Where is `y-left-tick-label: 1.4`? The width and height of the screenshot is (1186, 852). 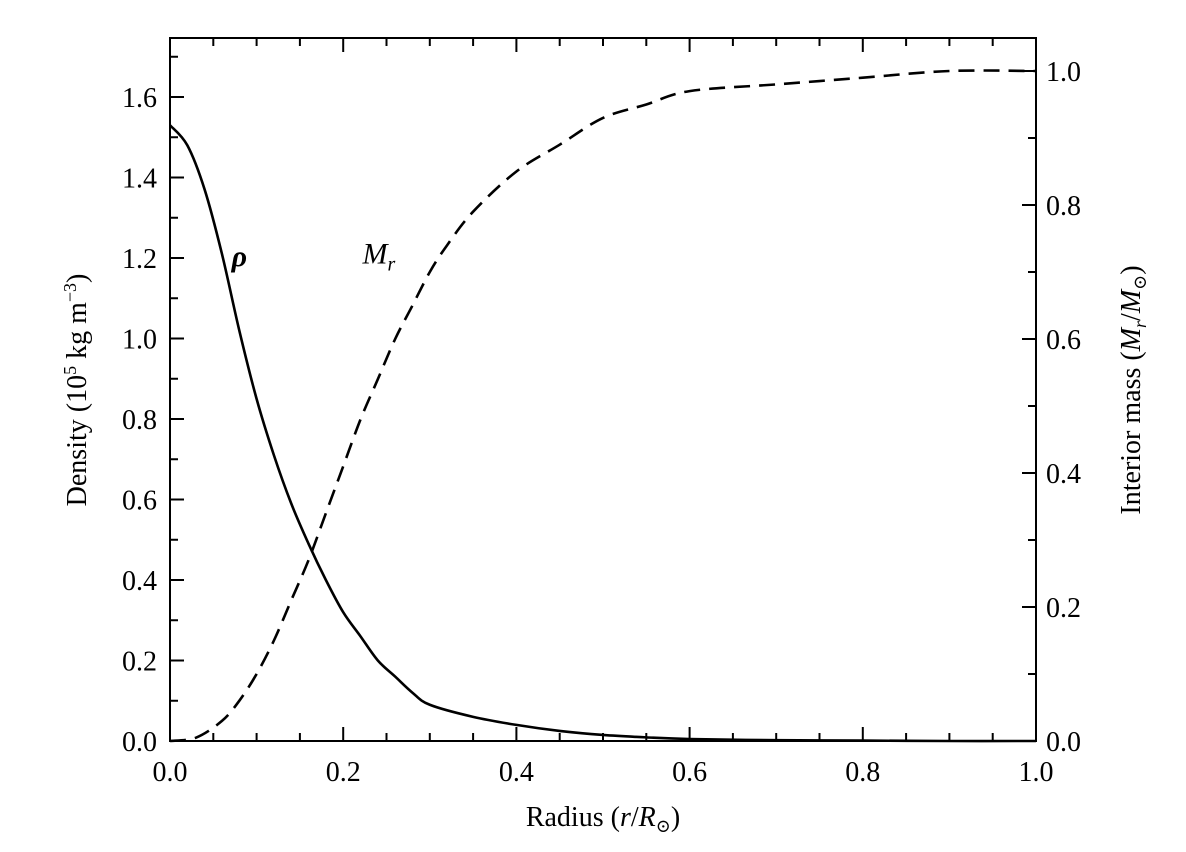
y-left-tick-label: 1.4 is located at coordinates (139, 179).